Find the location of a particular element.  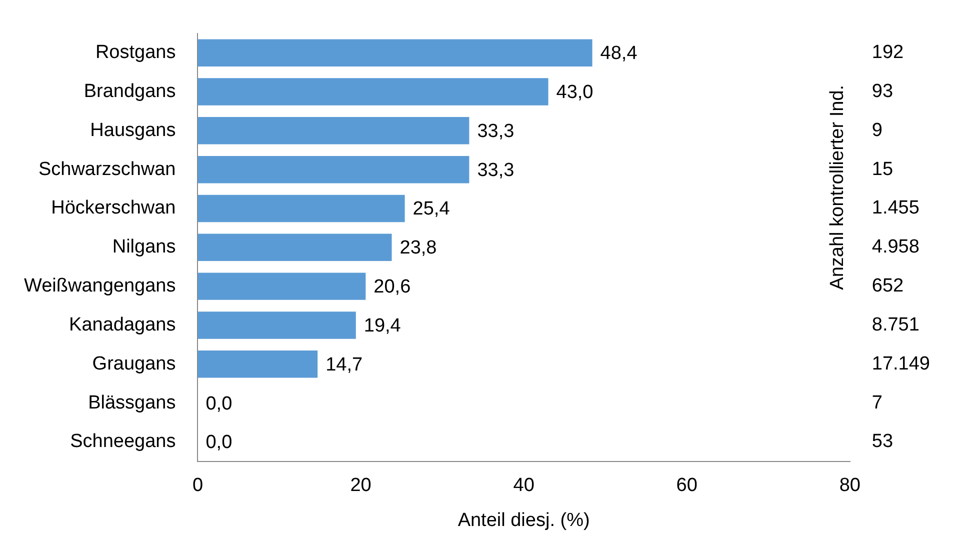

y2-tick-label: 93 is located at coordinates (883, 91).